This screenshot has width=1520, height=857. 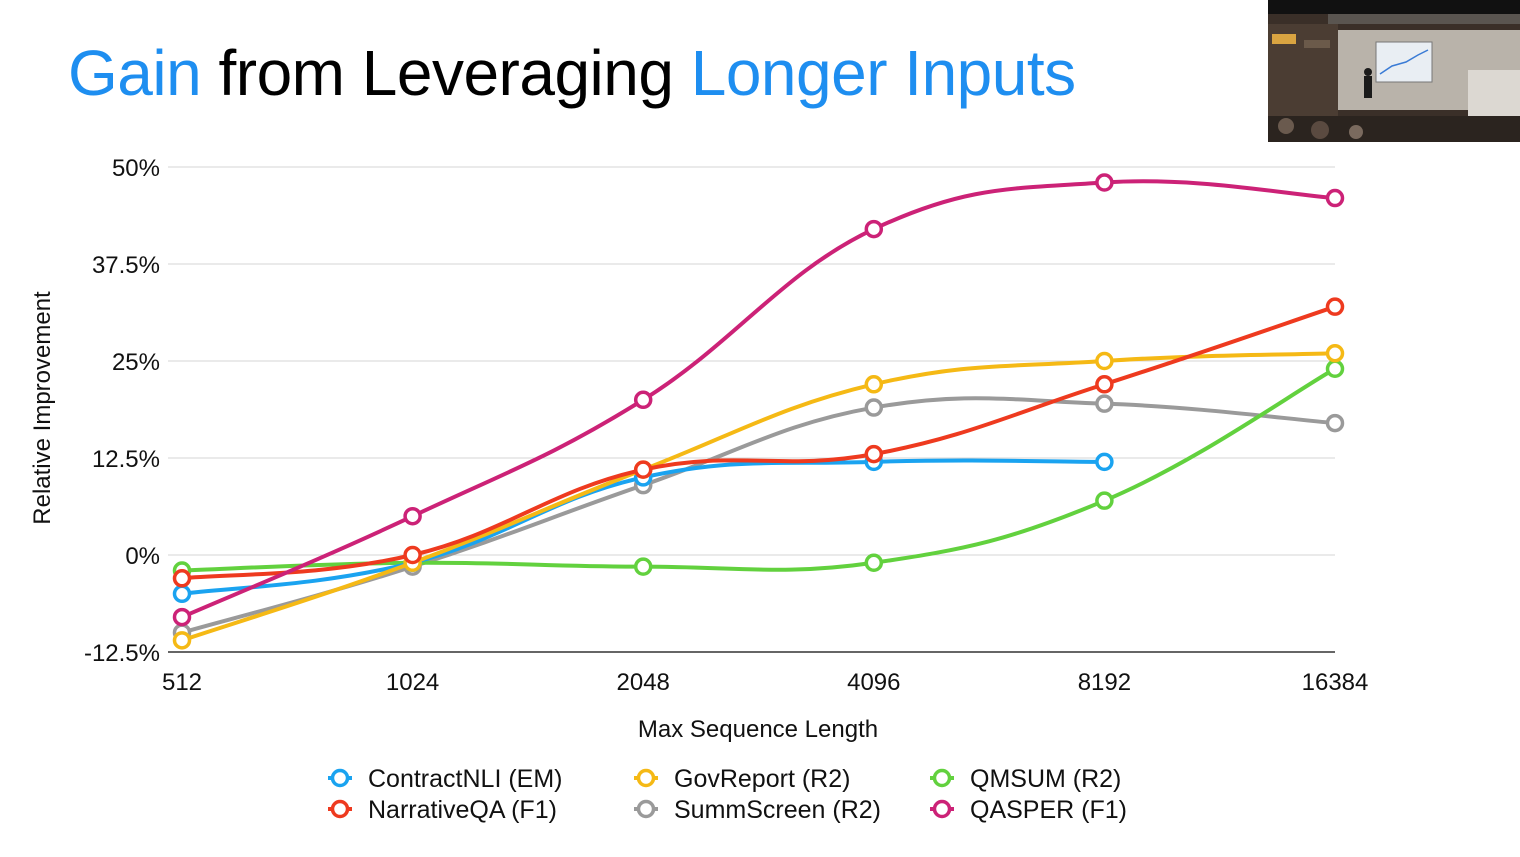 I want to click on x-axis-ticks: 512 1024 2048 4096 8192 16384, so click(x=765, y=682).